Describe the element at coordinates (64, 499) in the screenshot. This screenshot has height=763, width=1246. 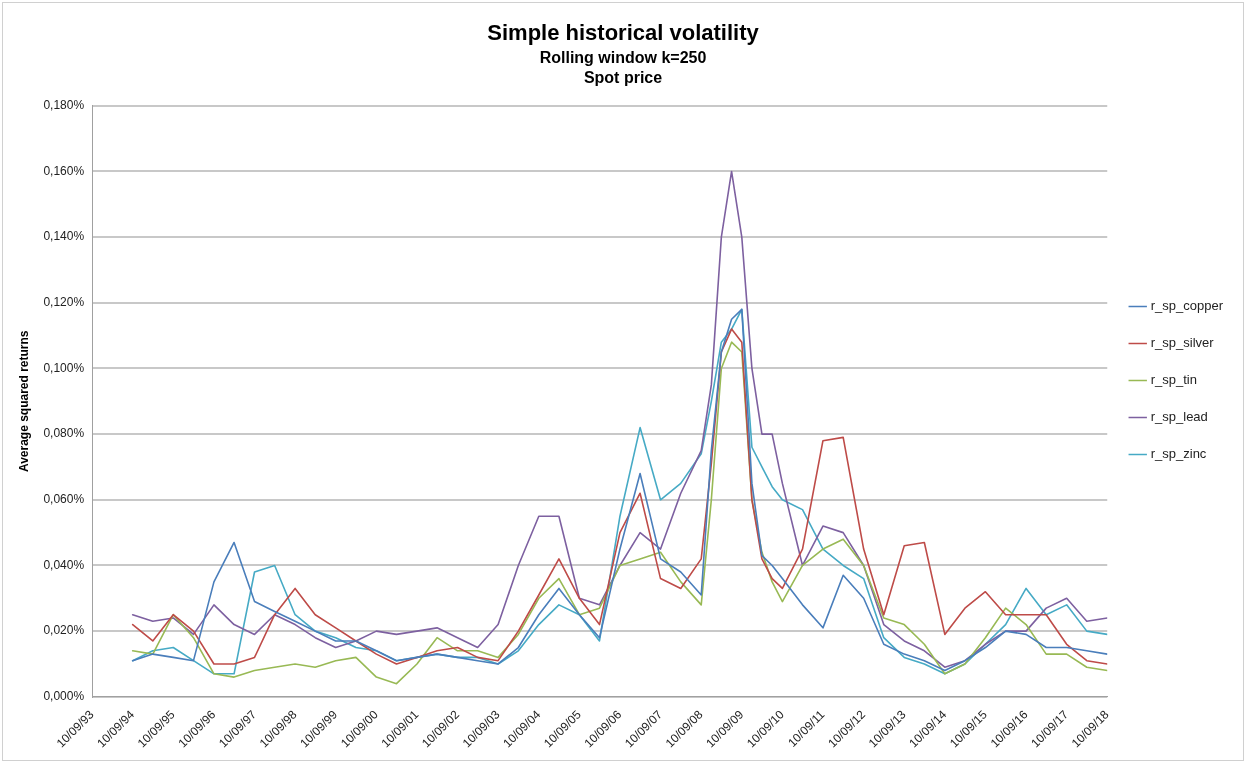
I see `y-tick-label: 0,060%` at that location.